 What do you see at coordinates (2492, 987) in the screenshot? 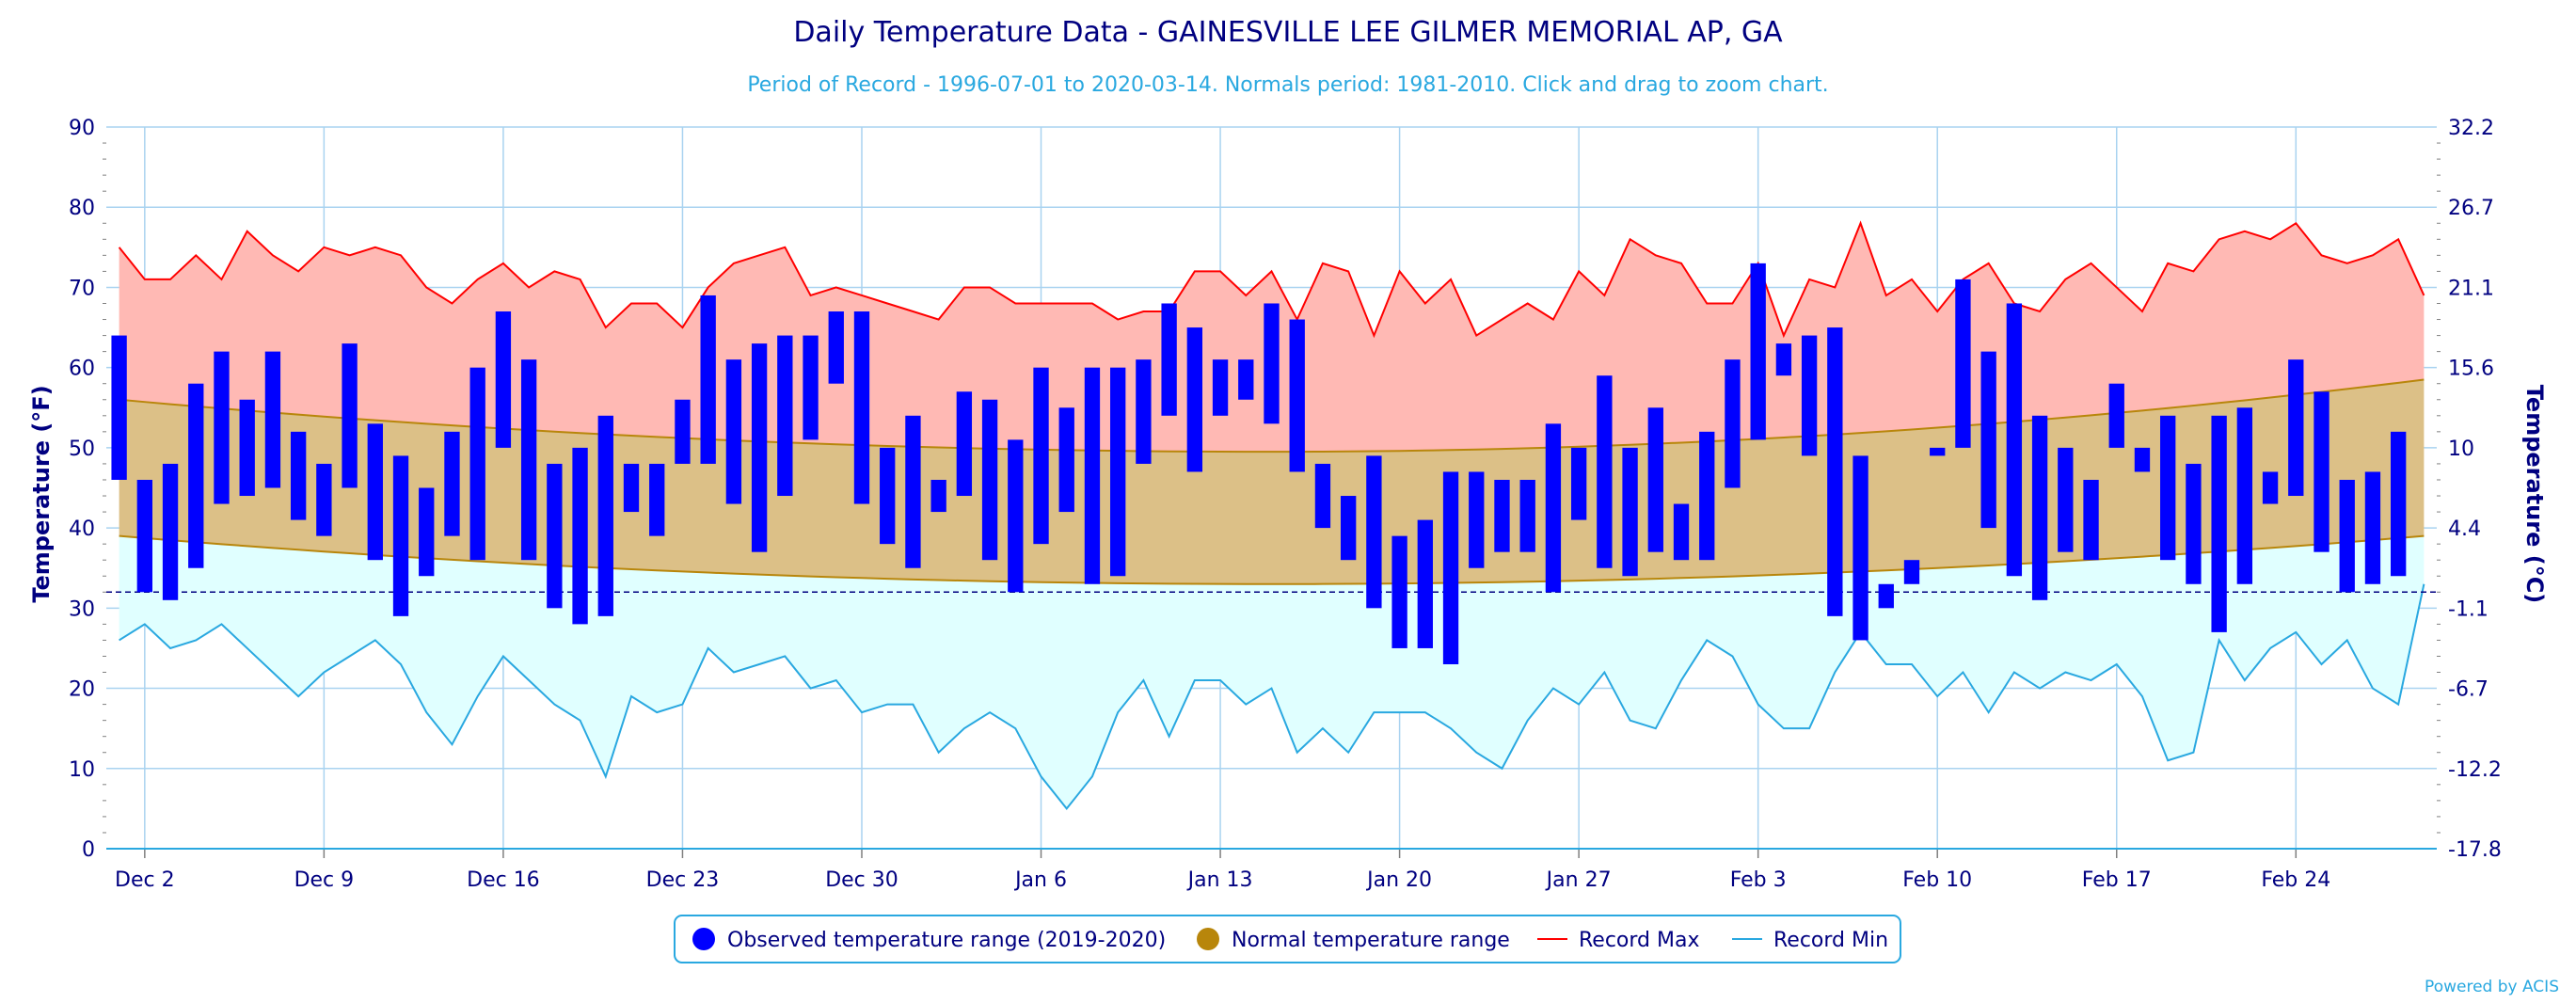
I see `credits-link: Powered by ACIS` at bounding box center [2492, 987].